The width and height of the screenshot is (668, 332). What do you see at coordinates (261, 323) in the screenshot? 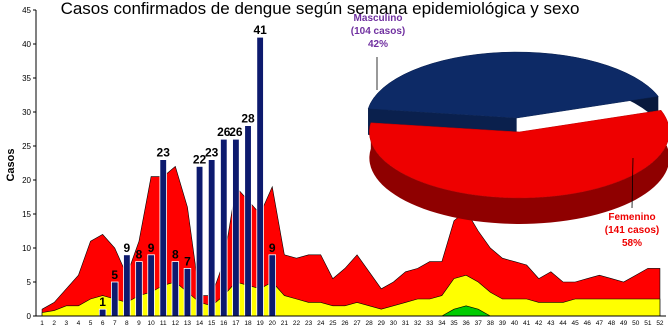
I see `x-tick-label: 19` at bounding box center [261, 323].